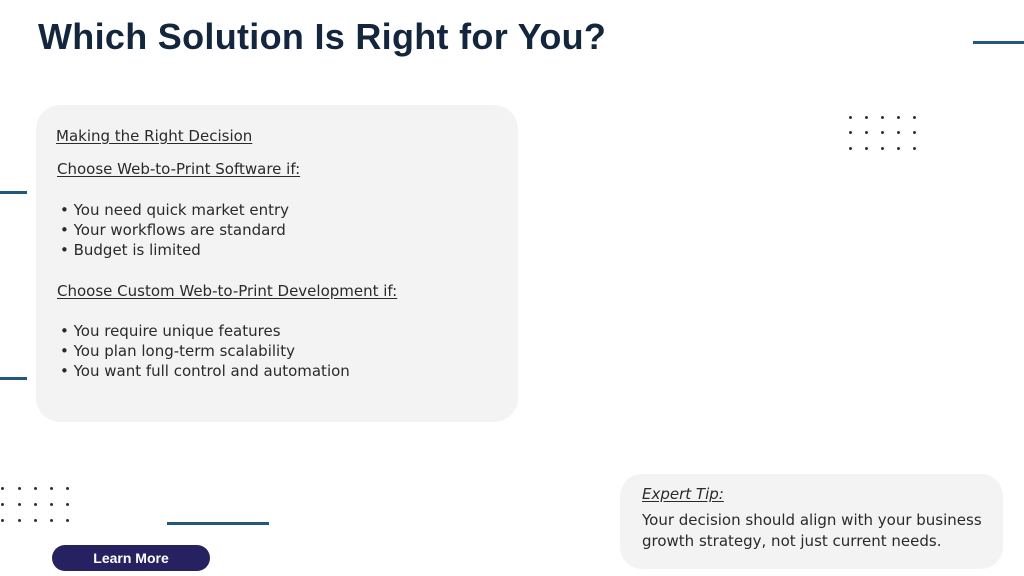 The image size is (1024, 576). I want to click on tip-label: Expert Tip:, so click(683, 494).